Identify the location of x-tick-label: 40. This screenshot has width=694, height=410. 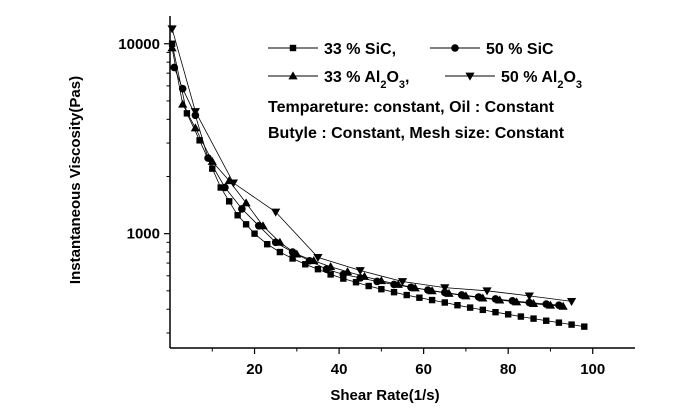
(339, 369).